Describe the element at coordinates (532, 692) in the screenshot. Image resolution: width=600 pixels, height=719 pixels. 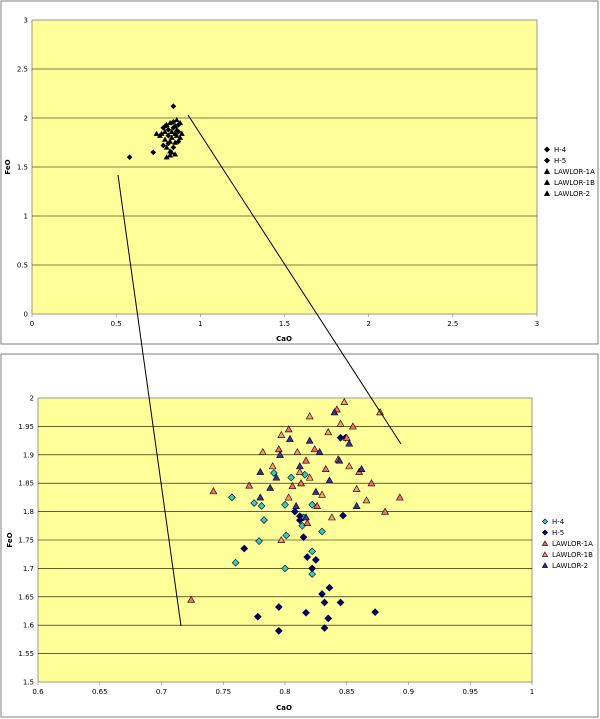
I see `x-tick-label: 1` at that location.